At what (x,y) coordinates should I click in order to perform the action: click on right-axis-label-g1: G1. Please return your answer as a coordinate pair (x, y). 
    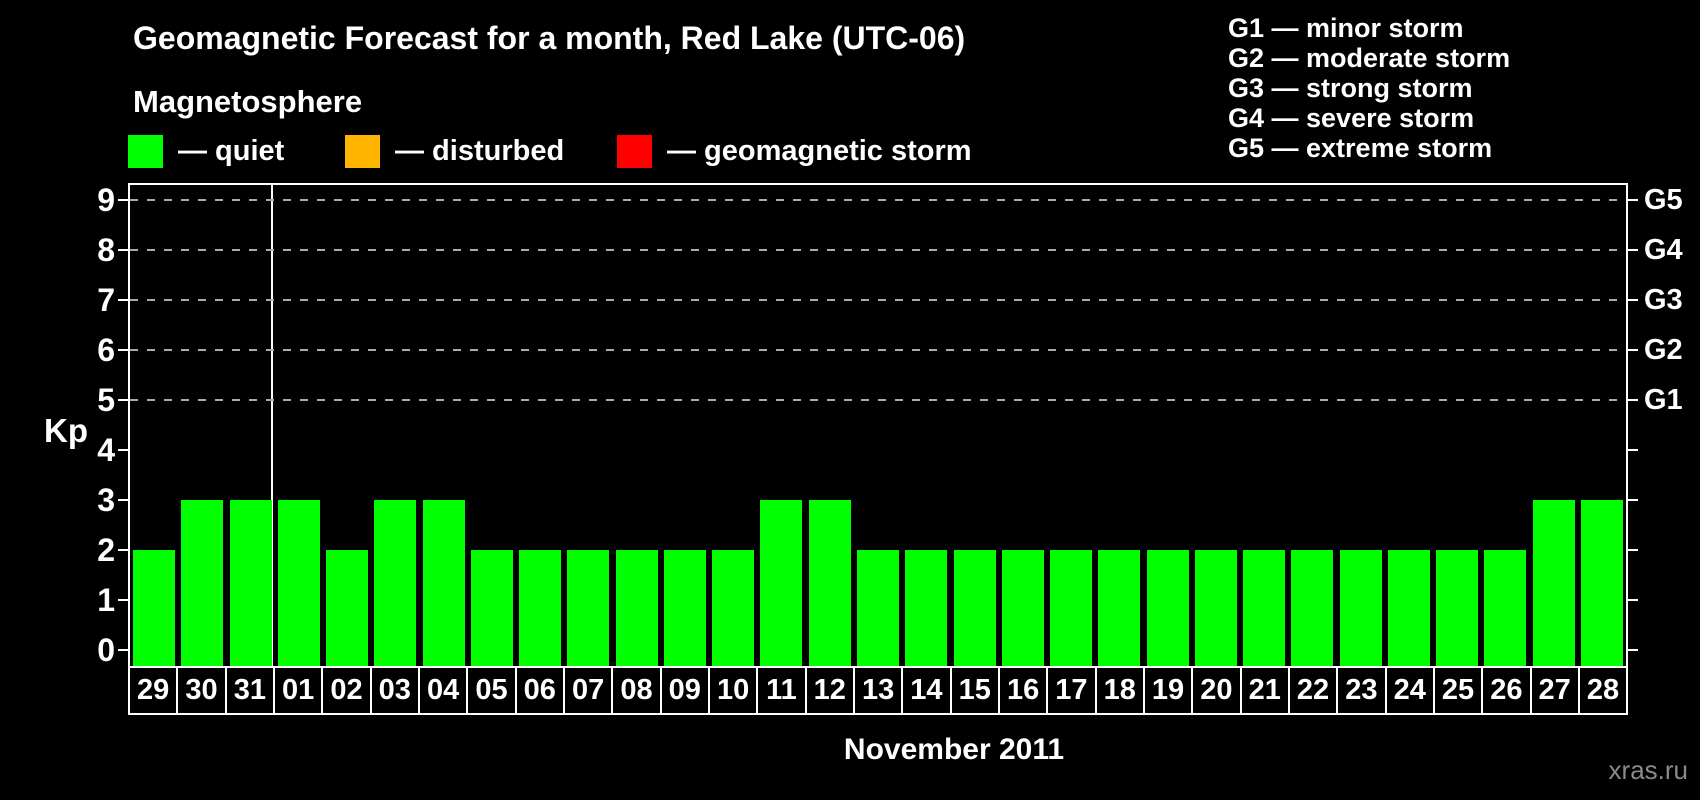
    Looking at the image, I should click on (1663, 400).